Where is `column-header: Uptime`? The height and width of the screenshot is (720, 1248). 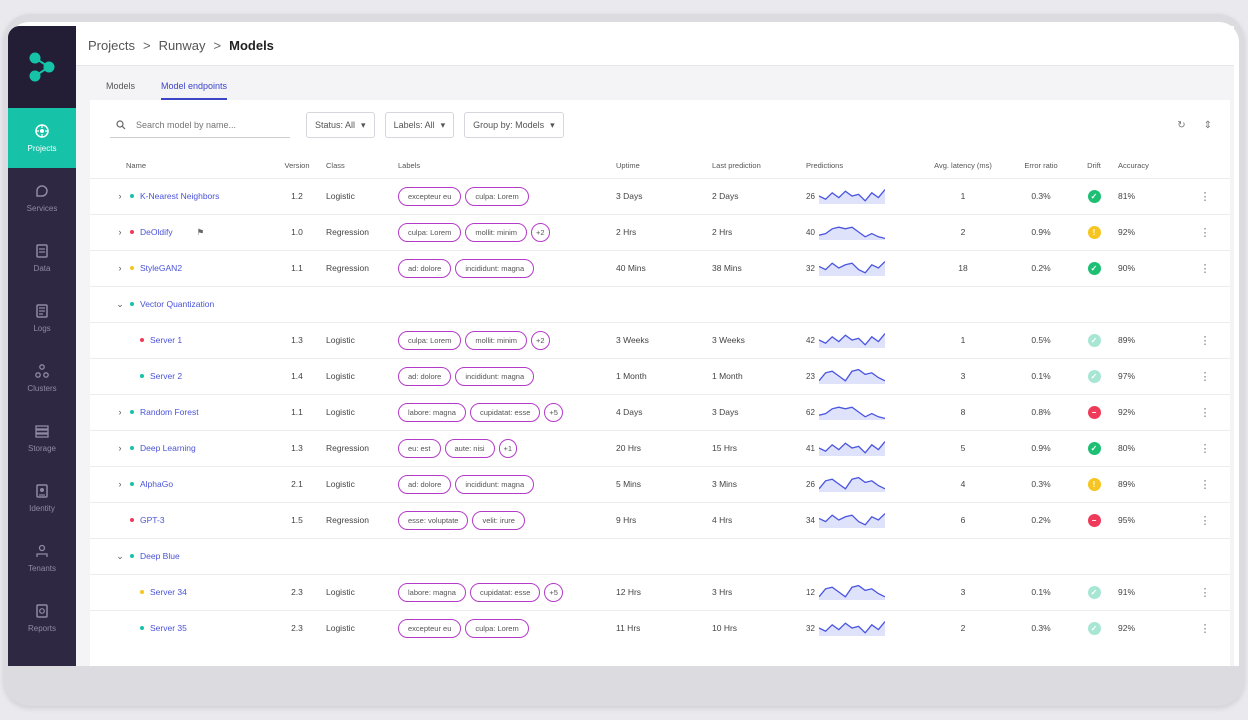 column-header: Uptime is located at coordinates (628, 166).